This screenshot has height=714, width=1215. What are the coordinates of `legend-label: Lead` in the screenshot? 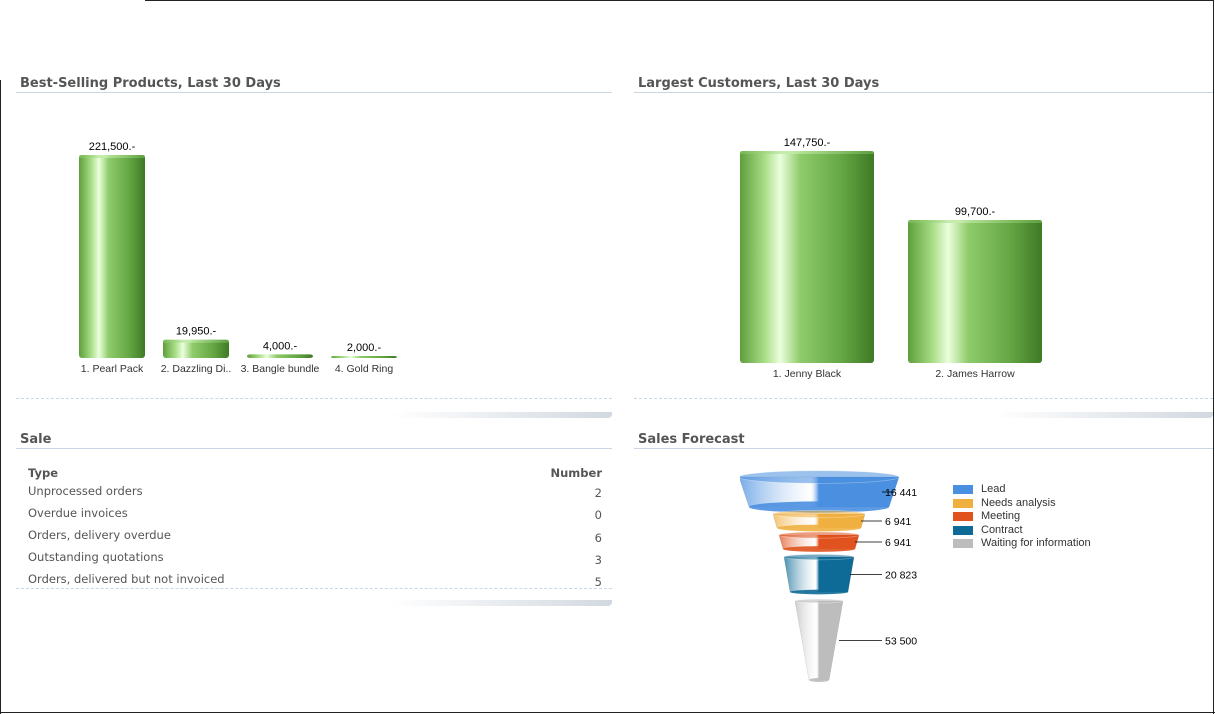 It's located at (993, 489).